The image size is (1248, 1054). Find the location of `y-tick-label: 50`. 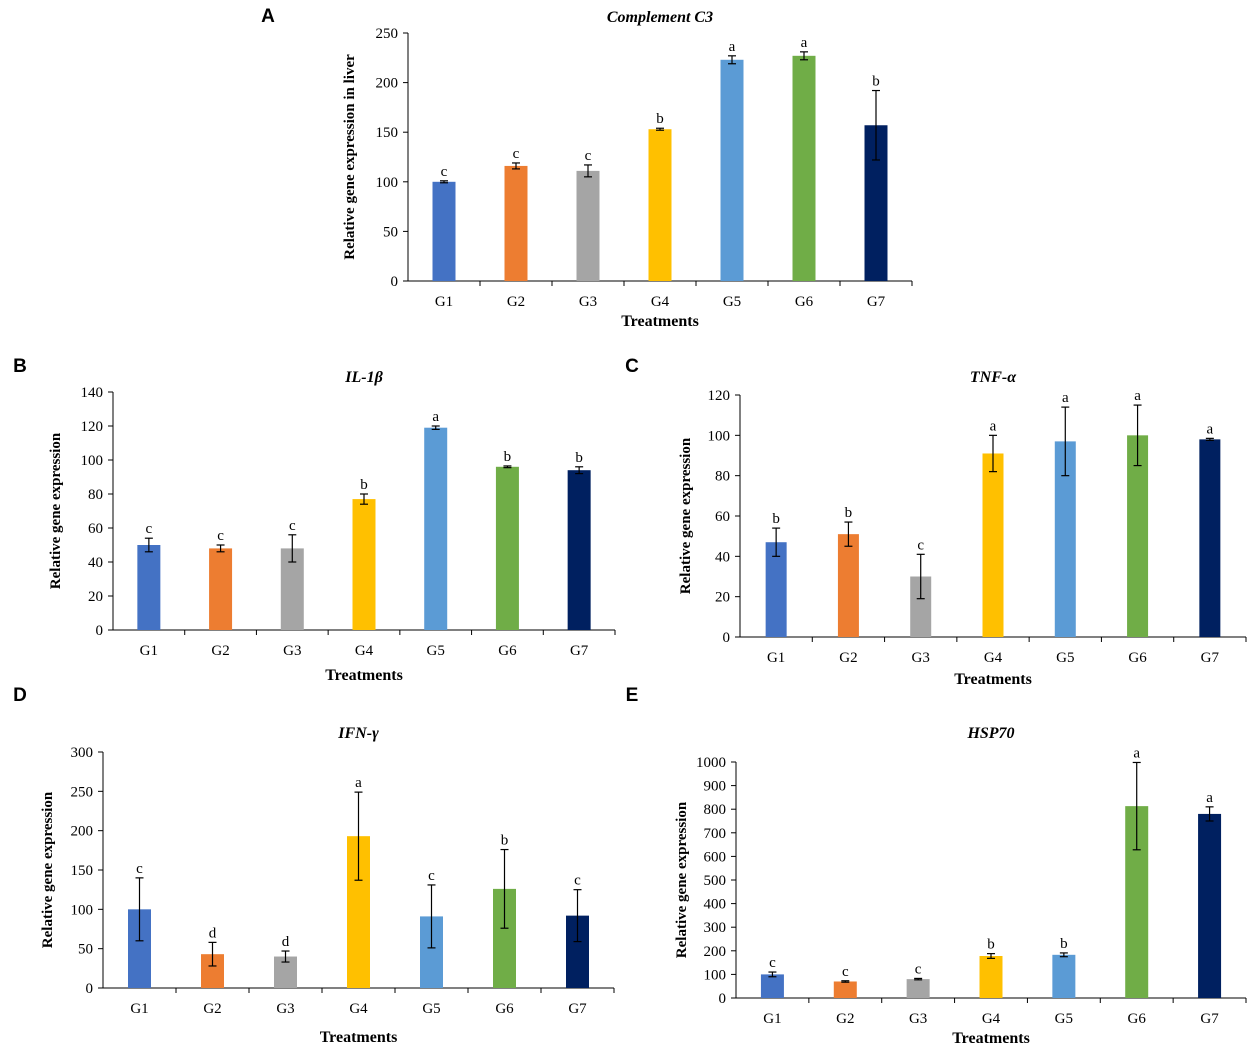

y-tick-label: 50 is located at coordinates (85, 950).